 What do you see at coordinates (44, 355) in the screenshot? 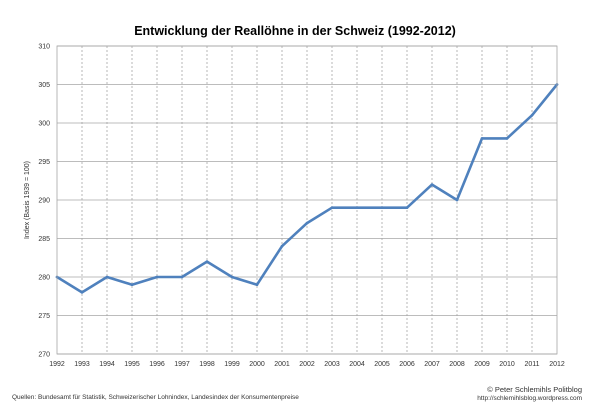
I see `y-tick-label: 270` at bounding box center [44, 355].